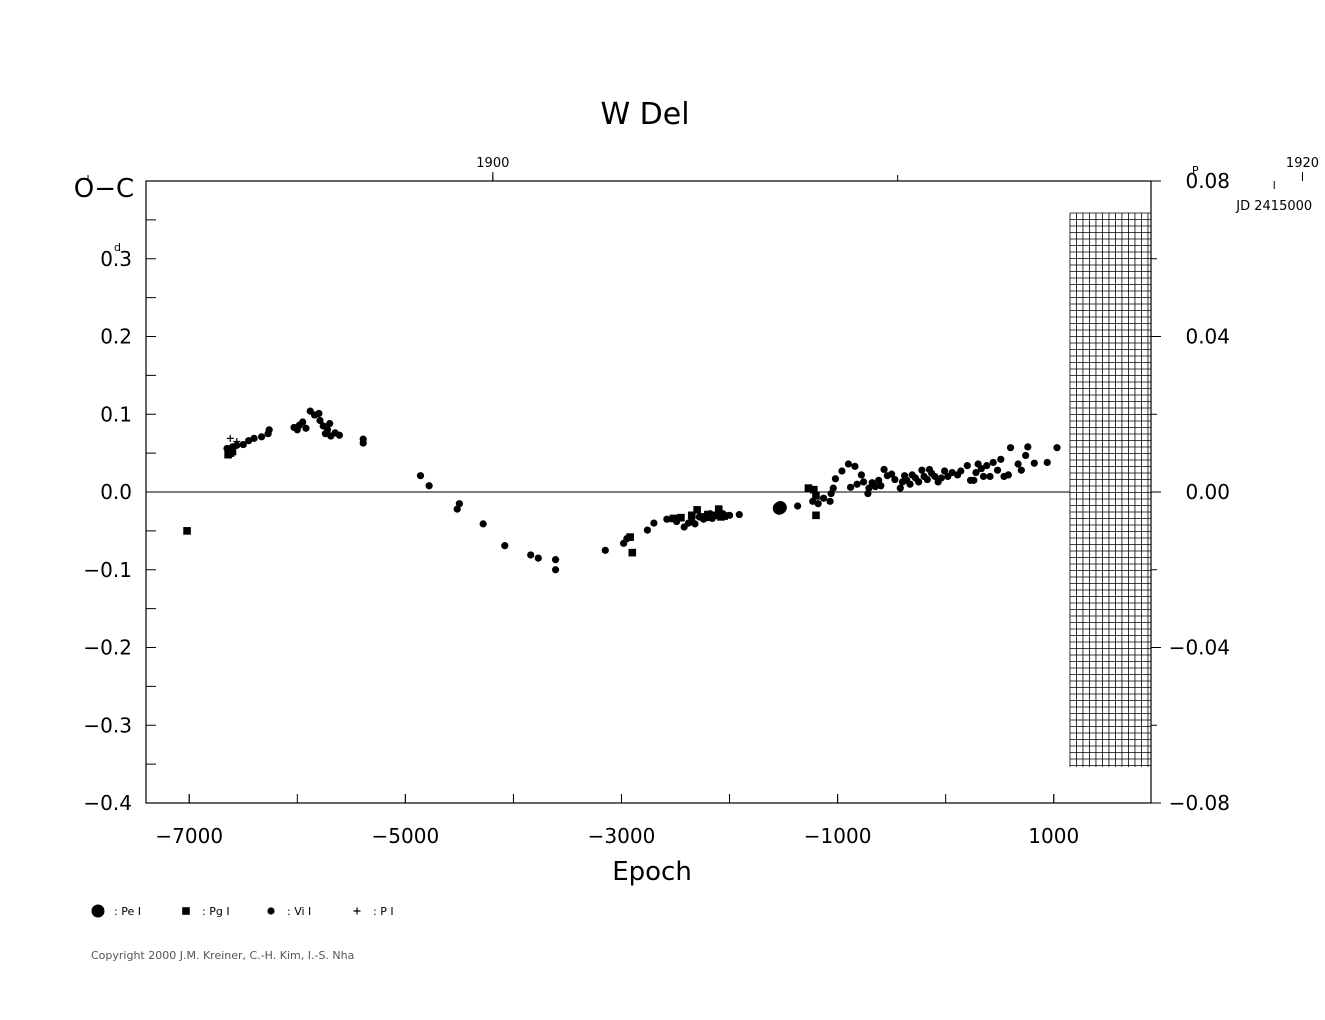 This screenshot has width=1325, height=1020. What do you see at coordinates (242, 911) in the screenshot?
I see `legend: : Pe I: Pg I: Vi I: P I` at bounding box center [242, 911].